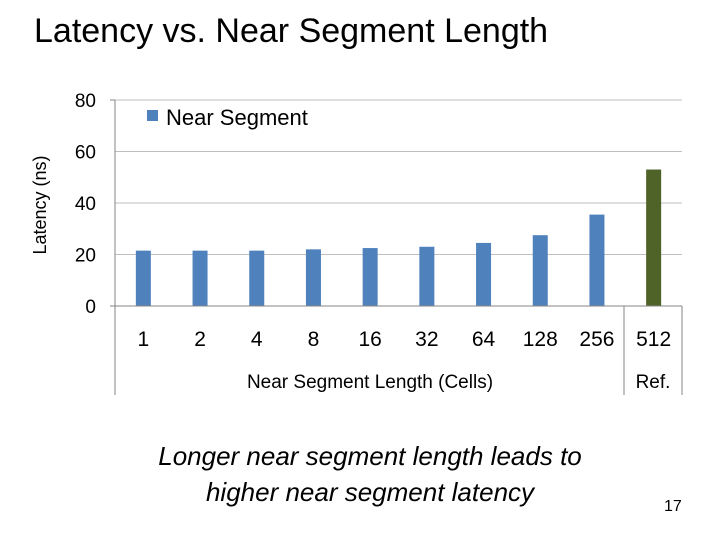  Describe the element at coordinates (314, 339) in the screenshot. I see `x-tick-label: 8` at that location.